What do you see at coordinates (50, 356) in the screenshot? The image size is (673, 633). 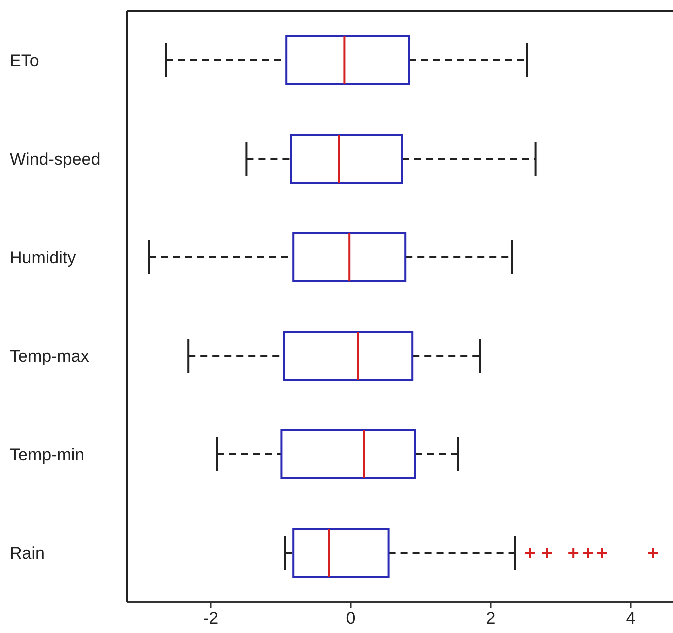 I see `y-tick-label: Temp-max` at bounding box center [50, 356].